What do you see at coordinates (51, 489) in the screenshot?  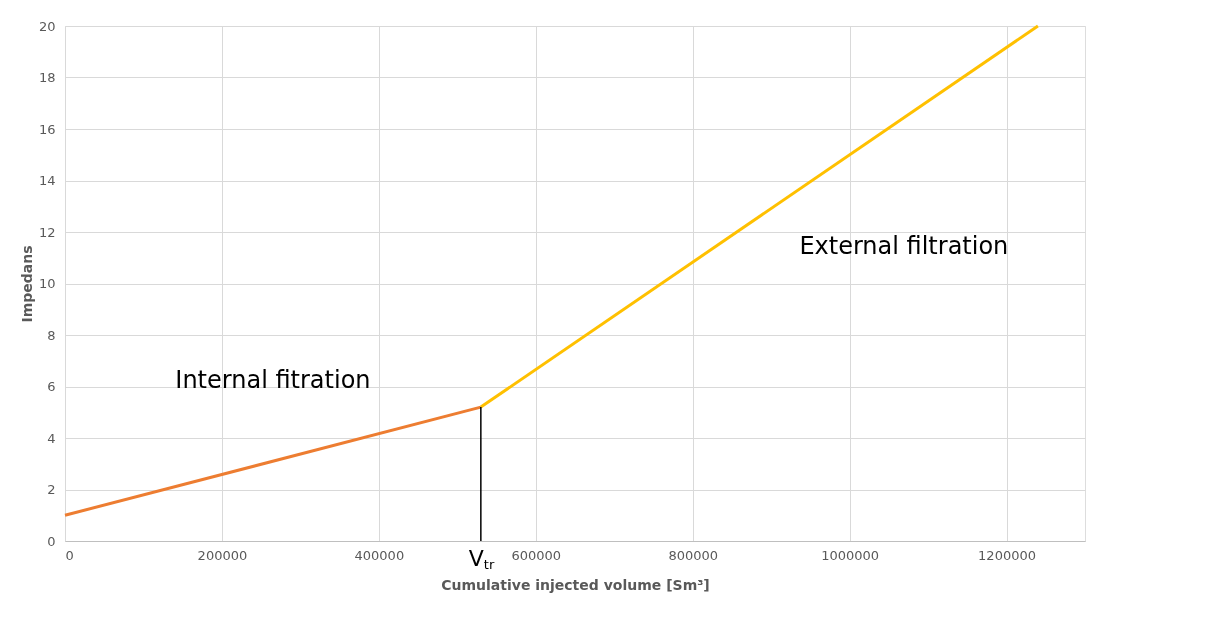 I see `y-tick-label: 2` at bounding box center [51, 489].